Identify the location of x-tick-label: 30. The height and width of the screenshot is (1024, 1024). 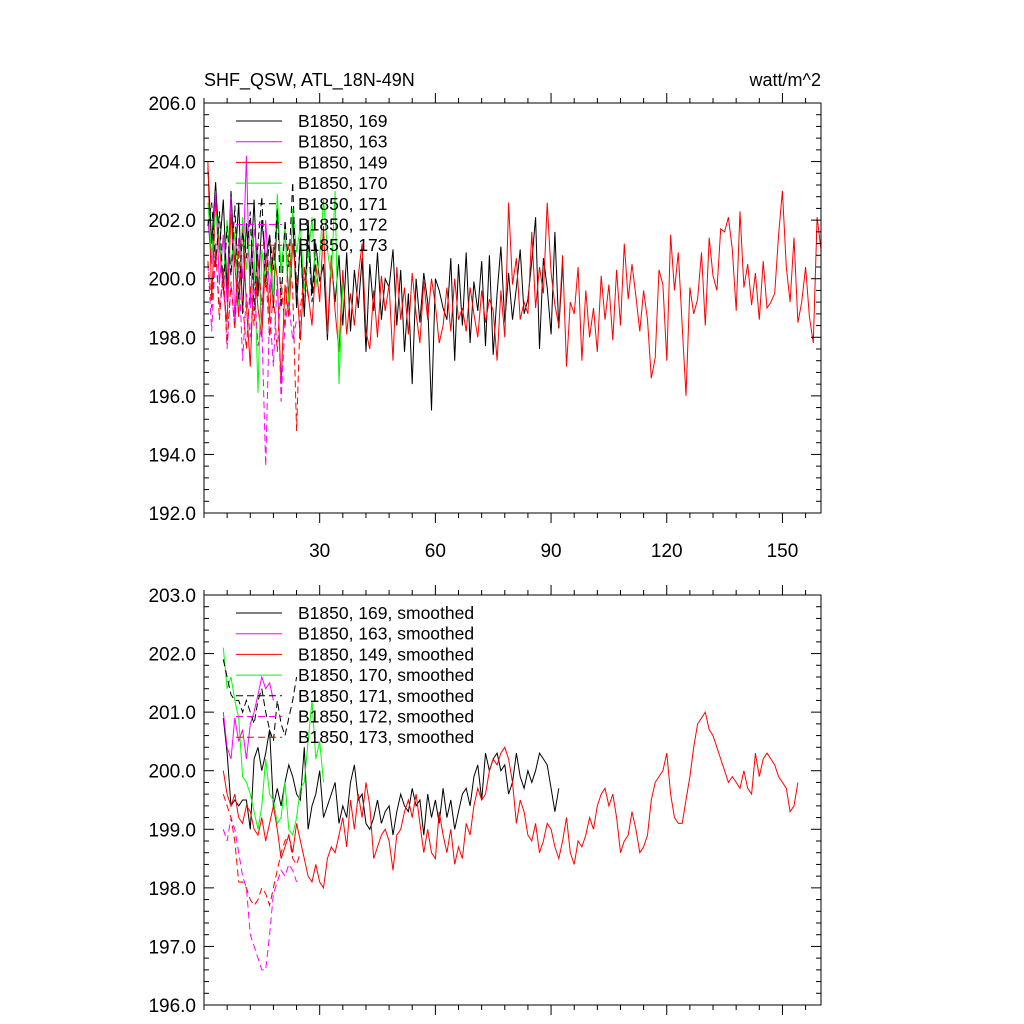
(319, 551).